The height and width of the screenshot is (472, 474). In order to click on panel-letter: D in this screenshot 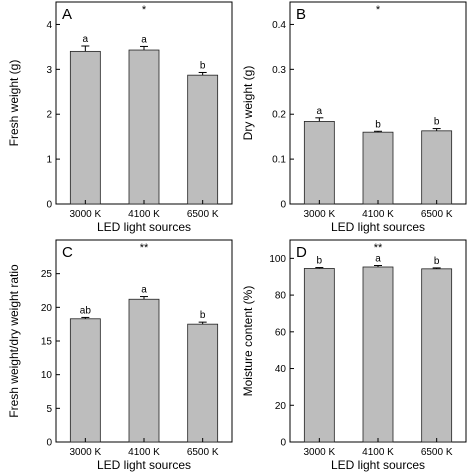, I will do `click(301, 252)`.